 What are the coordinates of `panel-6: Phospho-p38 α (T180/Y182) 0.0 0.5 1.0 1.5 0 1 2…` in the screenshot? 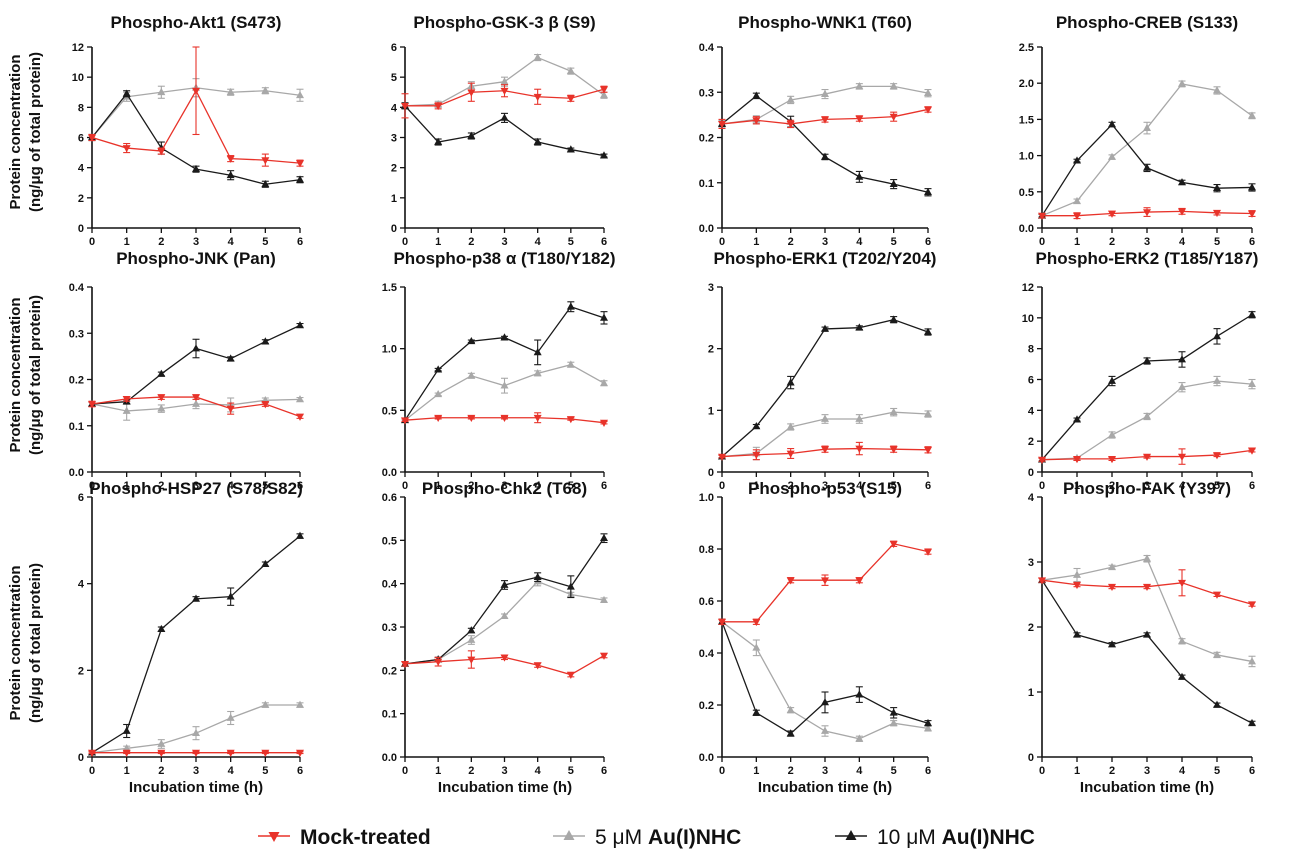 It's located at (499, 370).